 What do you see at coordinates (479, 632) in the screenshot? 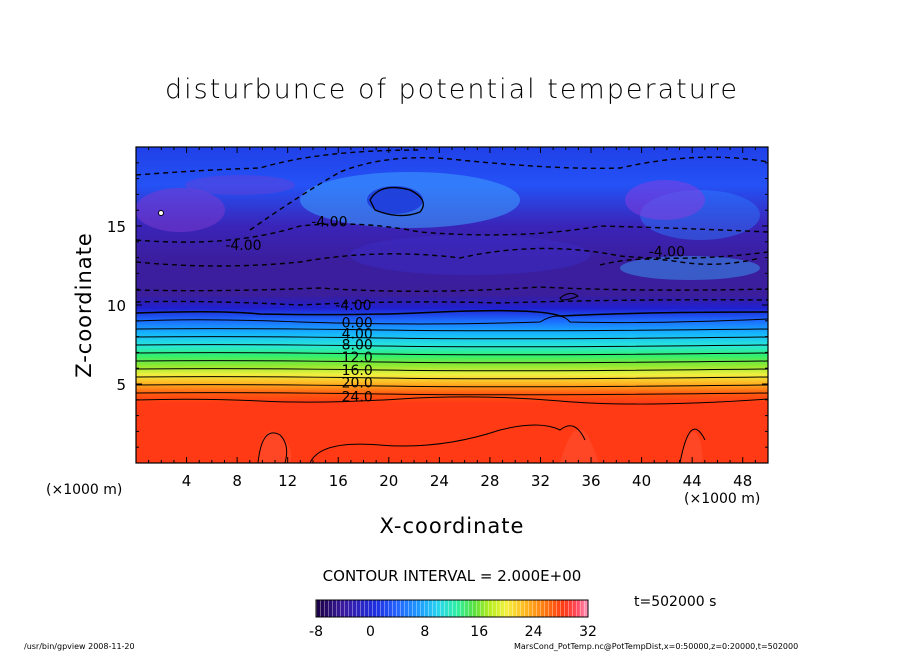
I see `colorbar-tick-label: 16` at bounding box center [479, 632].